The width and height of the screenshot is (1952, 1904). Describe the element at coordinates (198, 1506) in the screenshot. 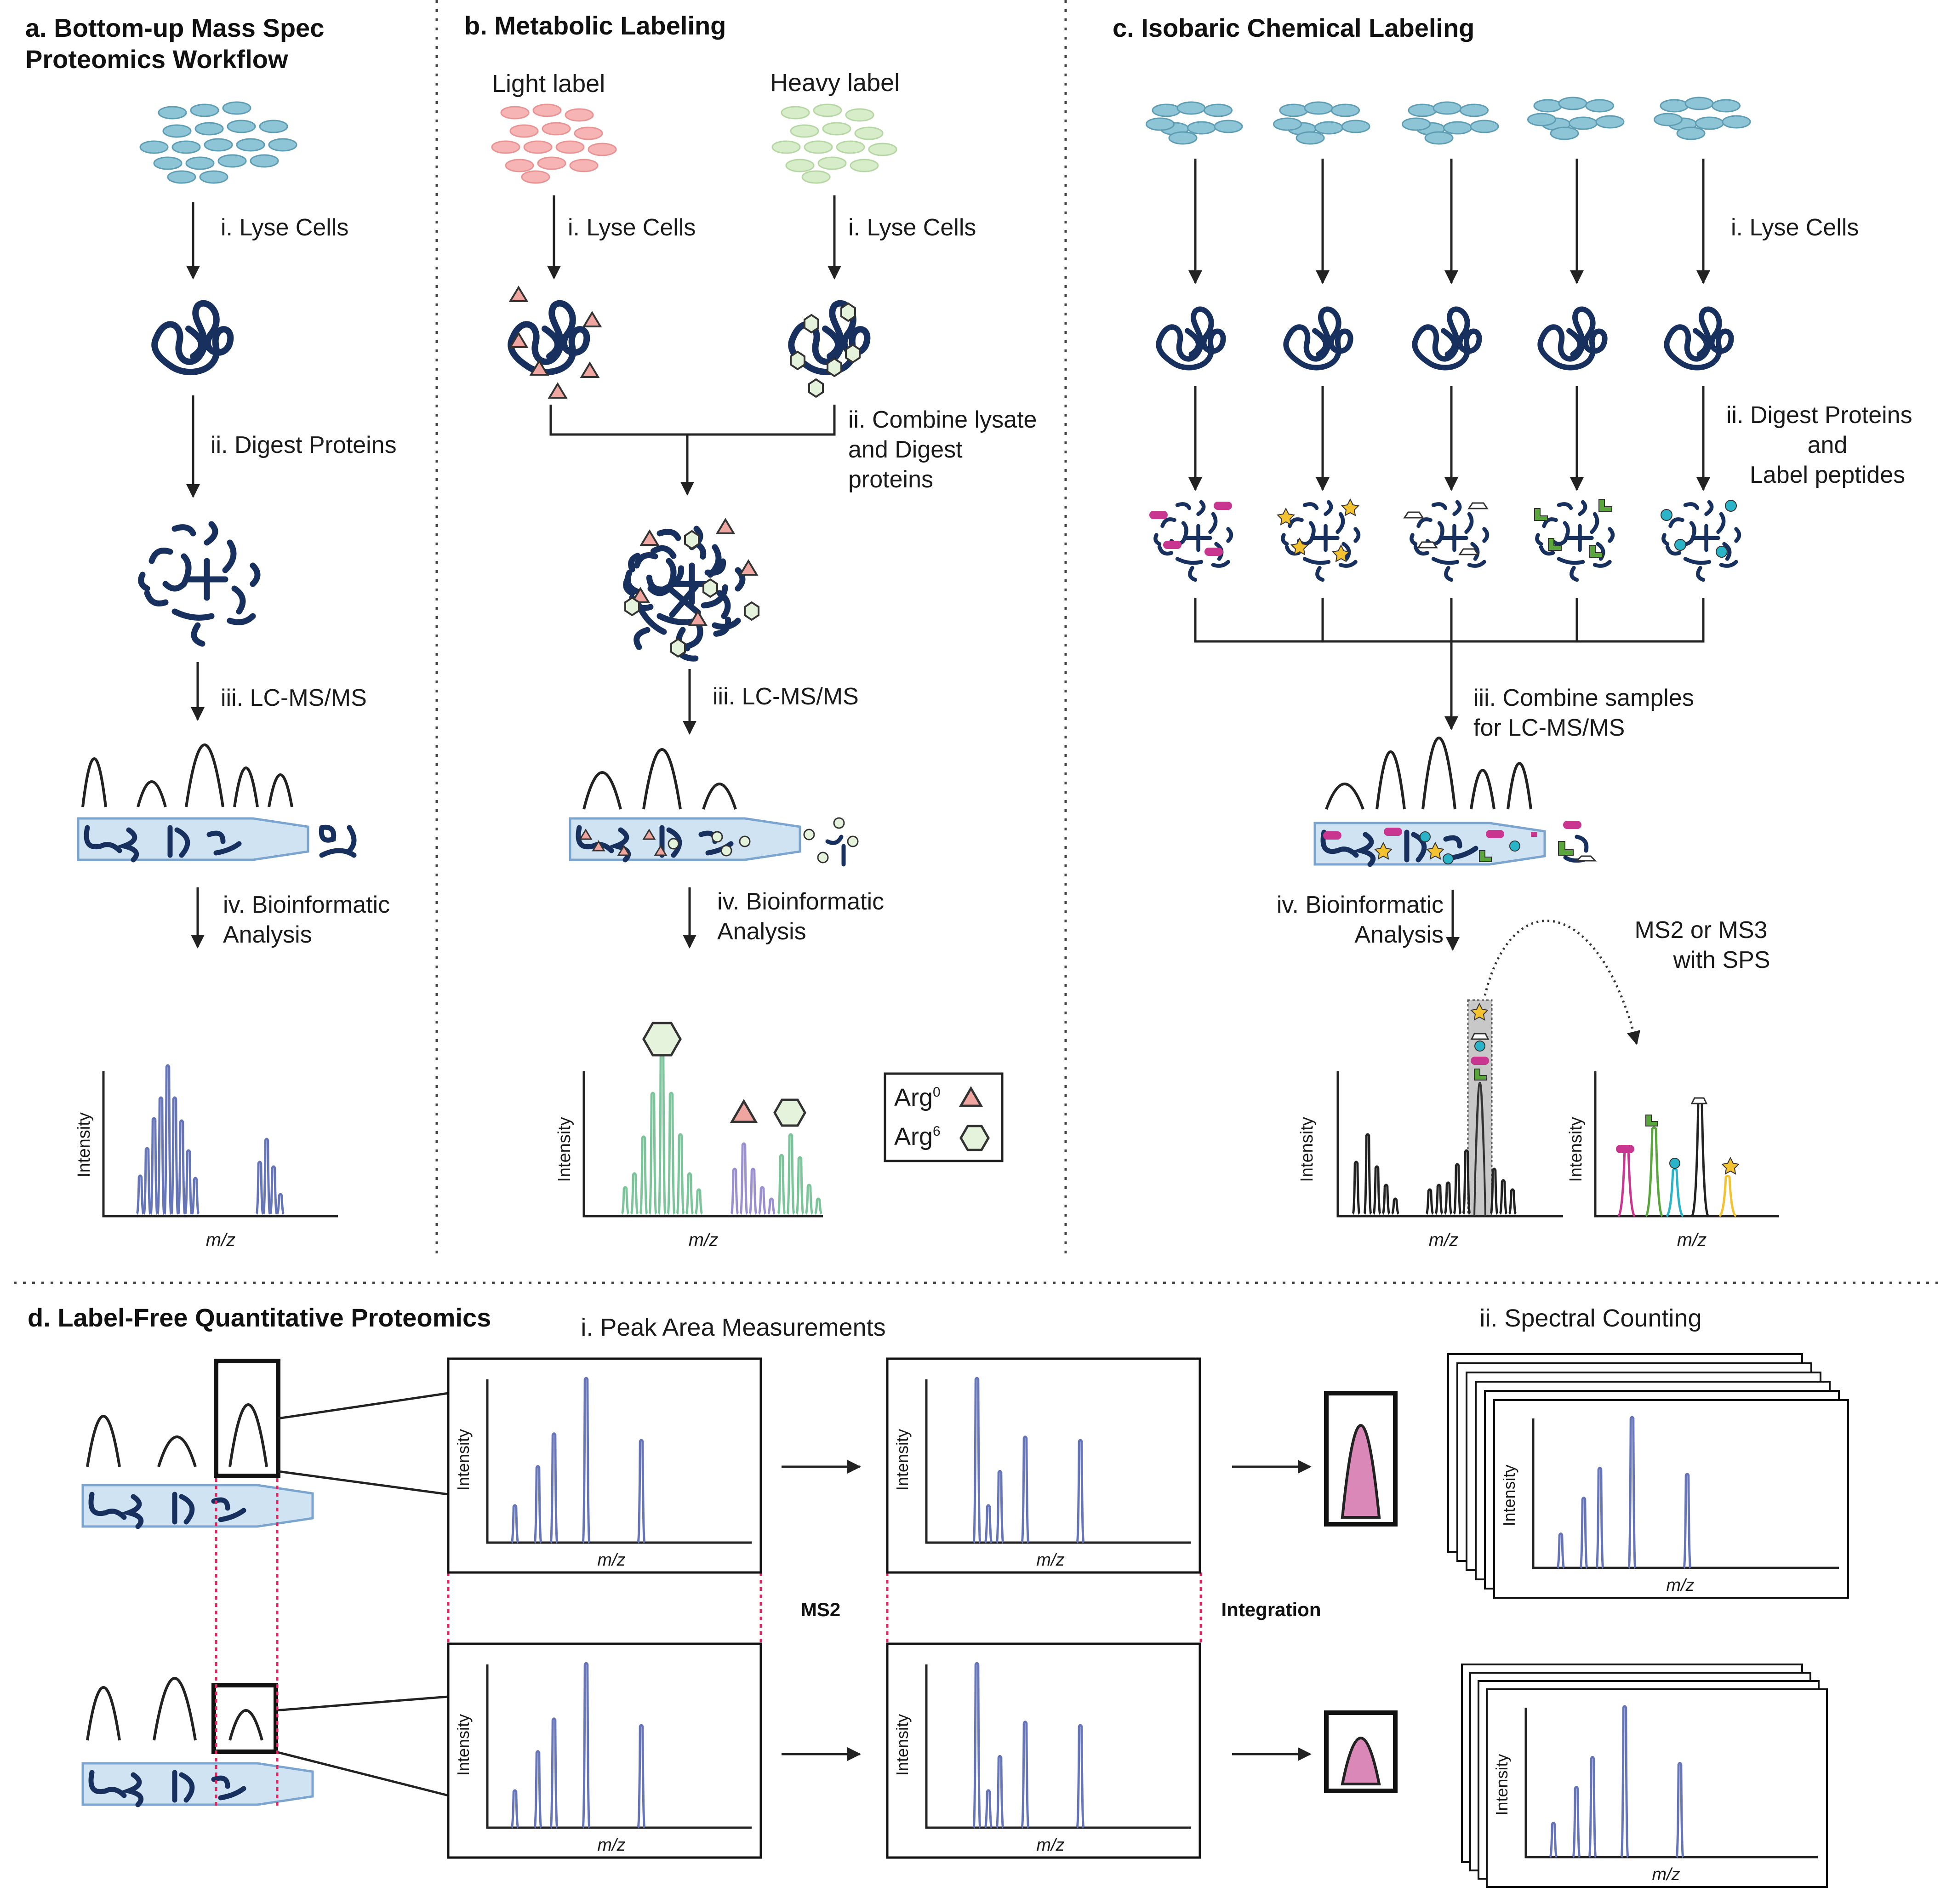

I see `lc-column-upper` at that location.